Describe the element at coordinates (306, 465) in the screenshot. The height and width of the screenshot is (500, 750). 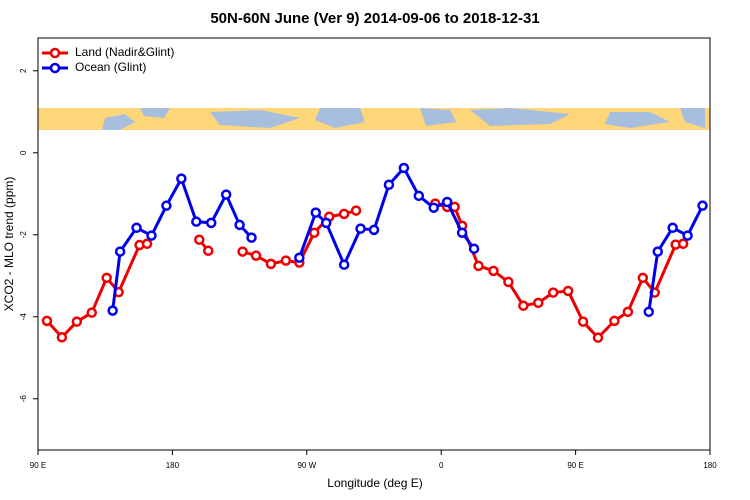
I see `x-tick-label: 90 W` at that location.